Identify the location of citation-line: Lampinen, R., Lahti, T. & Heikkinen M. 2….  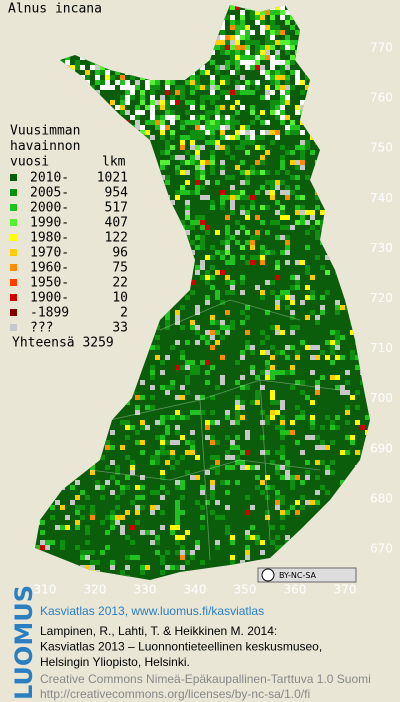
(158, 631).